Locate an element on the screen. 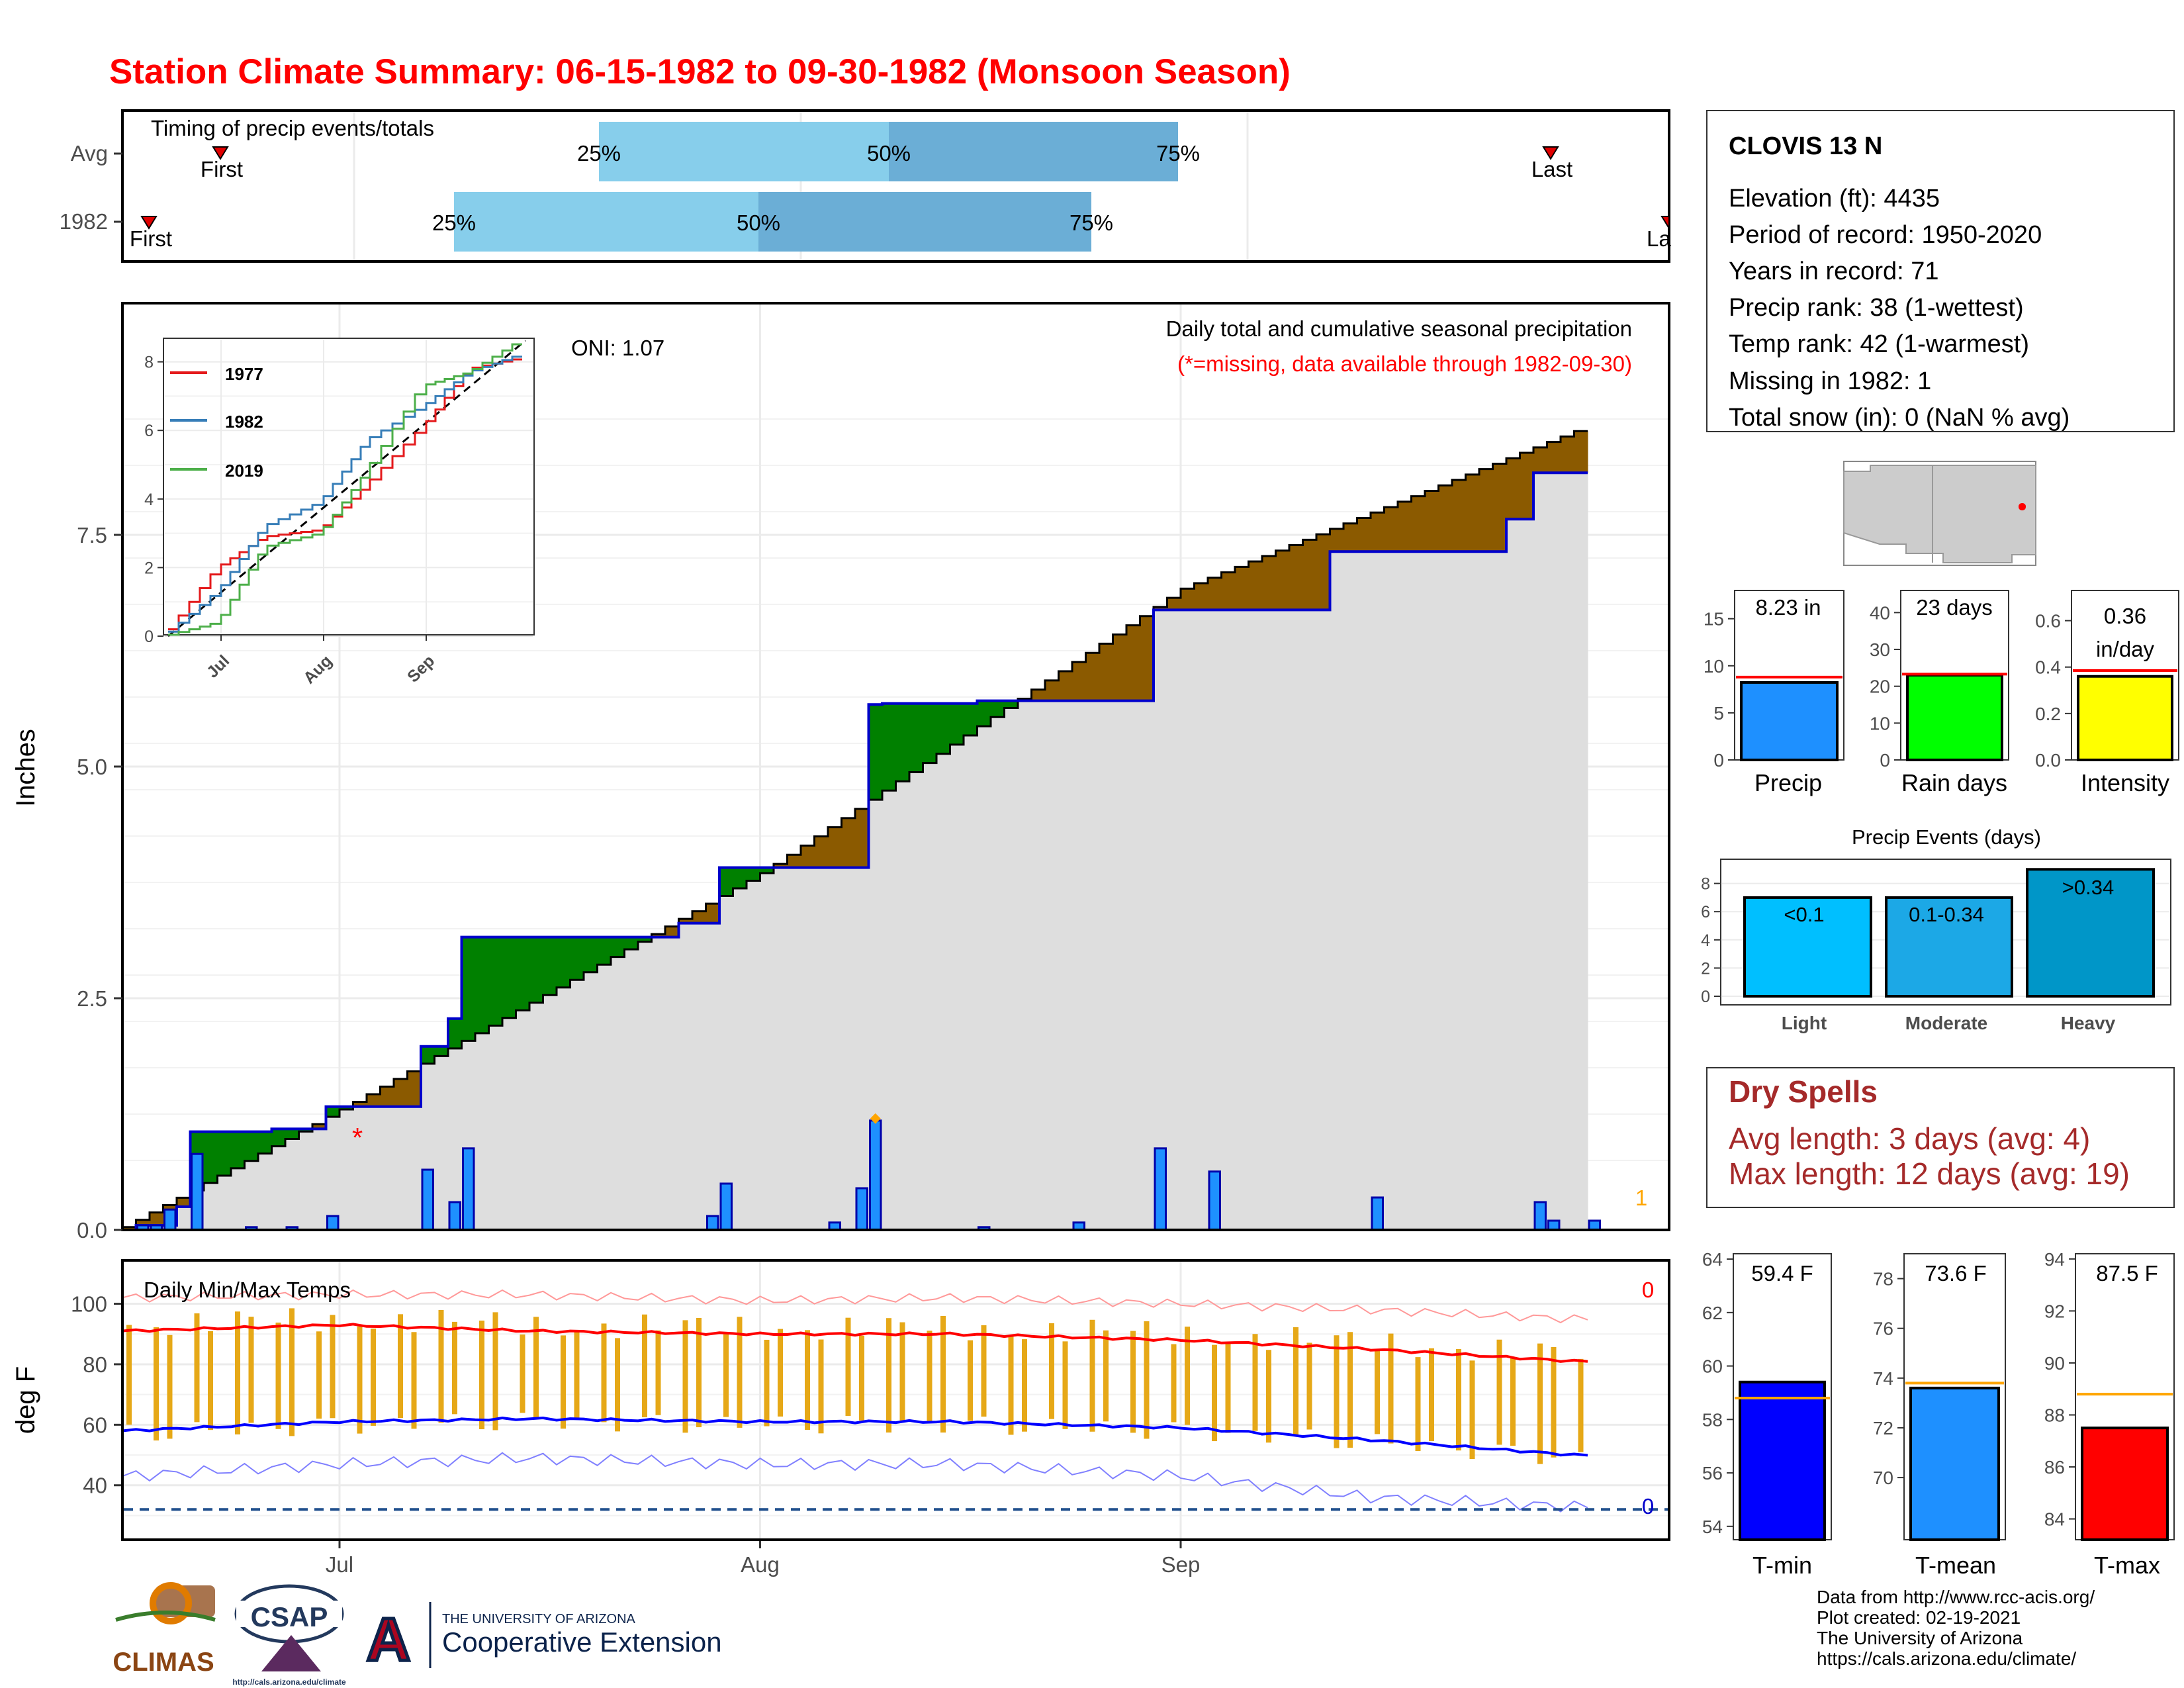 This screenshot has height=1688, width=2184. precip-ylabel: Inches is located at coordinates (26, 768).